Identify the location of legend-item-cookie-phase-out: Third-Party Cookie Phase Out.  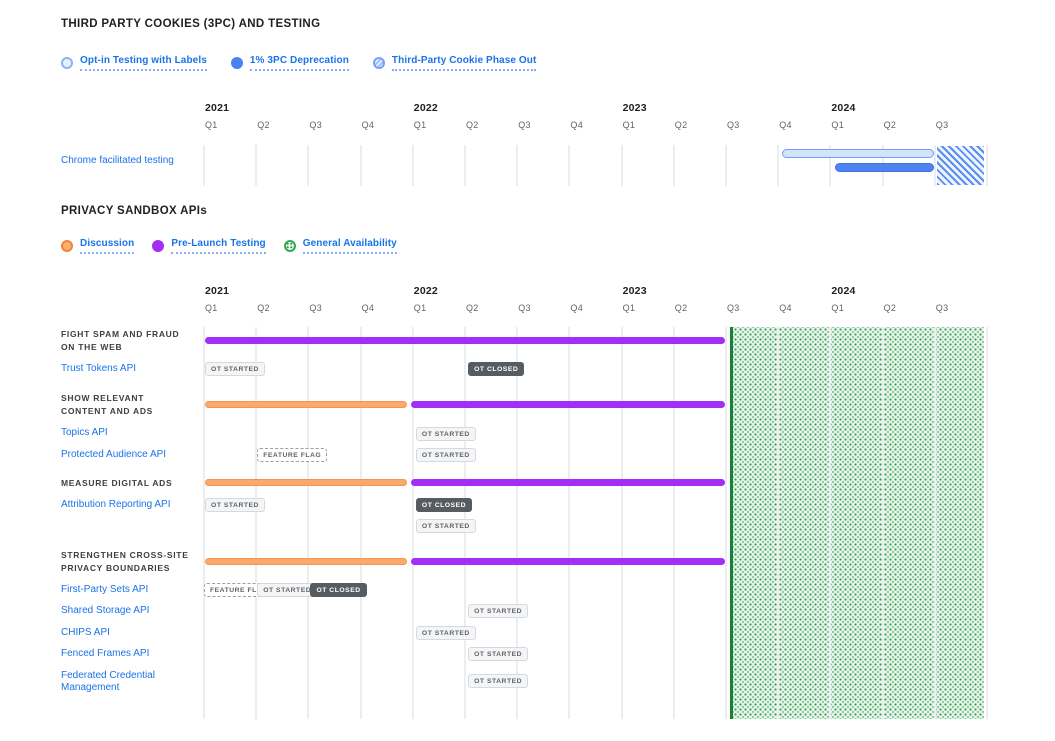
(454, 63).